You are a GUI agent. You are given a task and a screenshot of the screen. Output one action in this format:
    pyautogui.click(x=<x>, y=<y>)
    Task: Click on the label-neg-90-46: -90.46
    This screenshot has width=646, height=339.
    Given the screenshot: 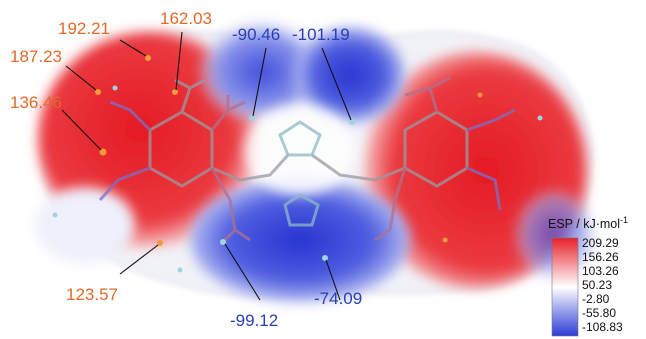 What is the action you would take?
    pyautogui.click(x=256, y=34)
    